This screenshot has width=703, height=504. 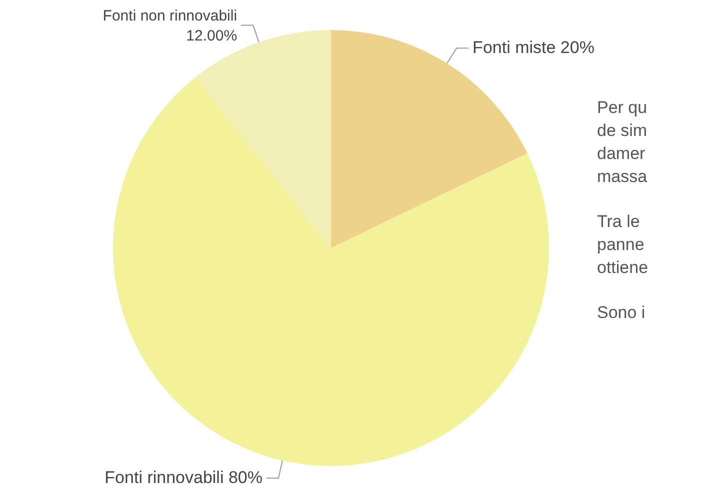 What do you see at coordinates (183, 477) in the screenshot?
I see `slice-label: Fonti rinnovabili 80%` at bounding box center [183, 477].